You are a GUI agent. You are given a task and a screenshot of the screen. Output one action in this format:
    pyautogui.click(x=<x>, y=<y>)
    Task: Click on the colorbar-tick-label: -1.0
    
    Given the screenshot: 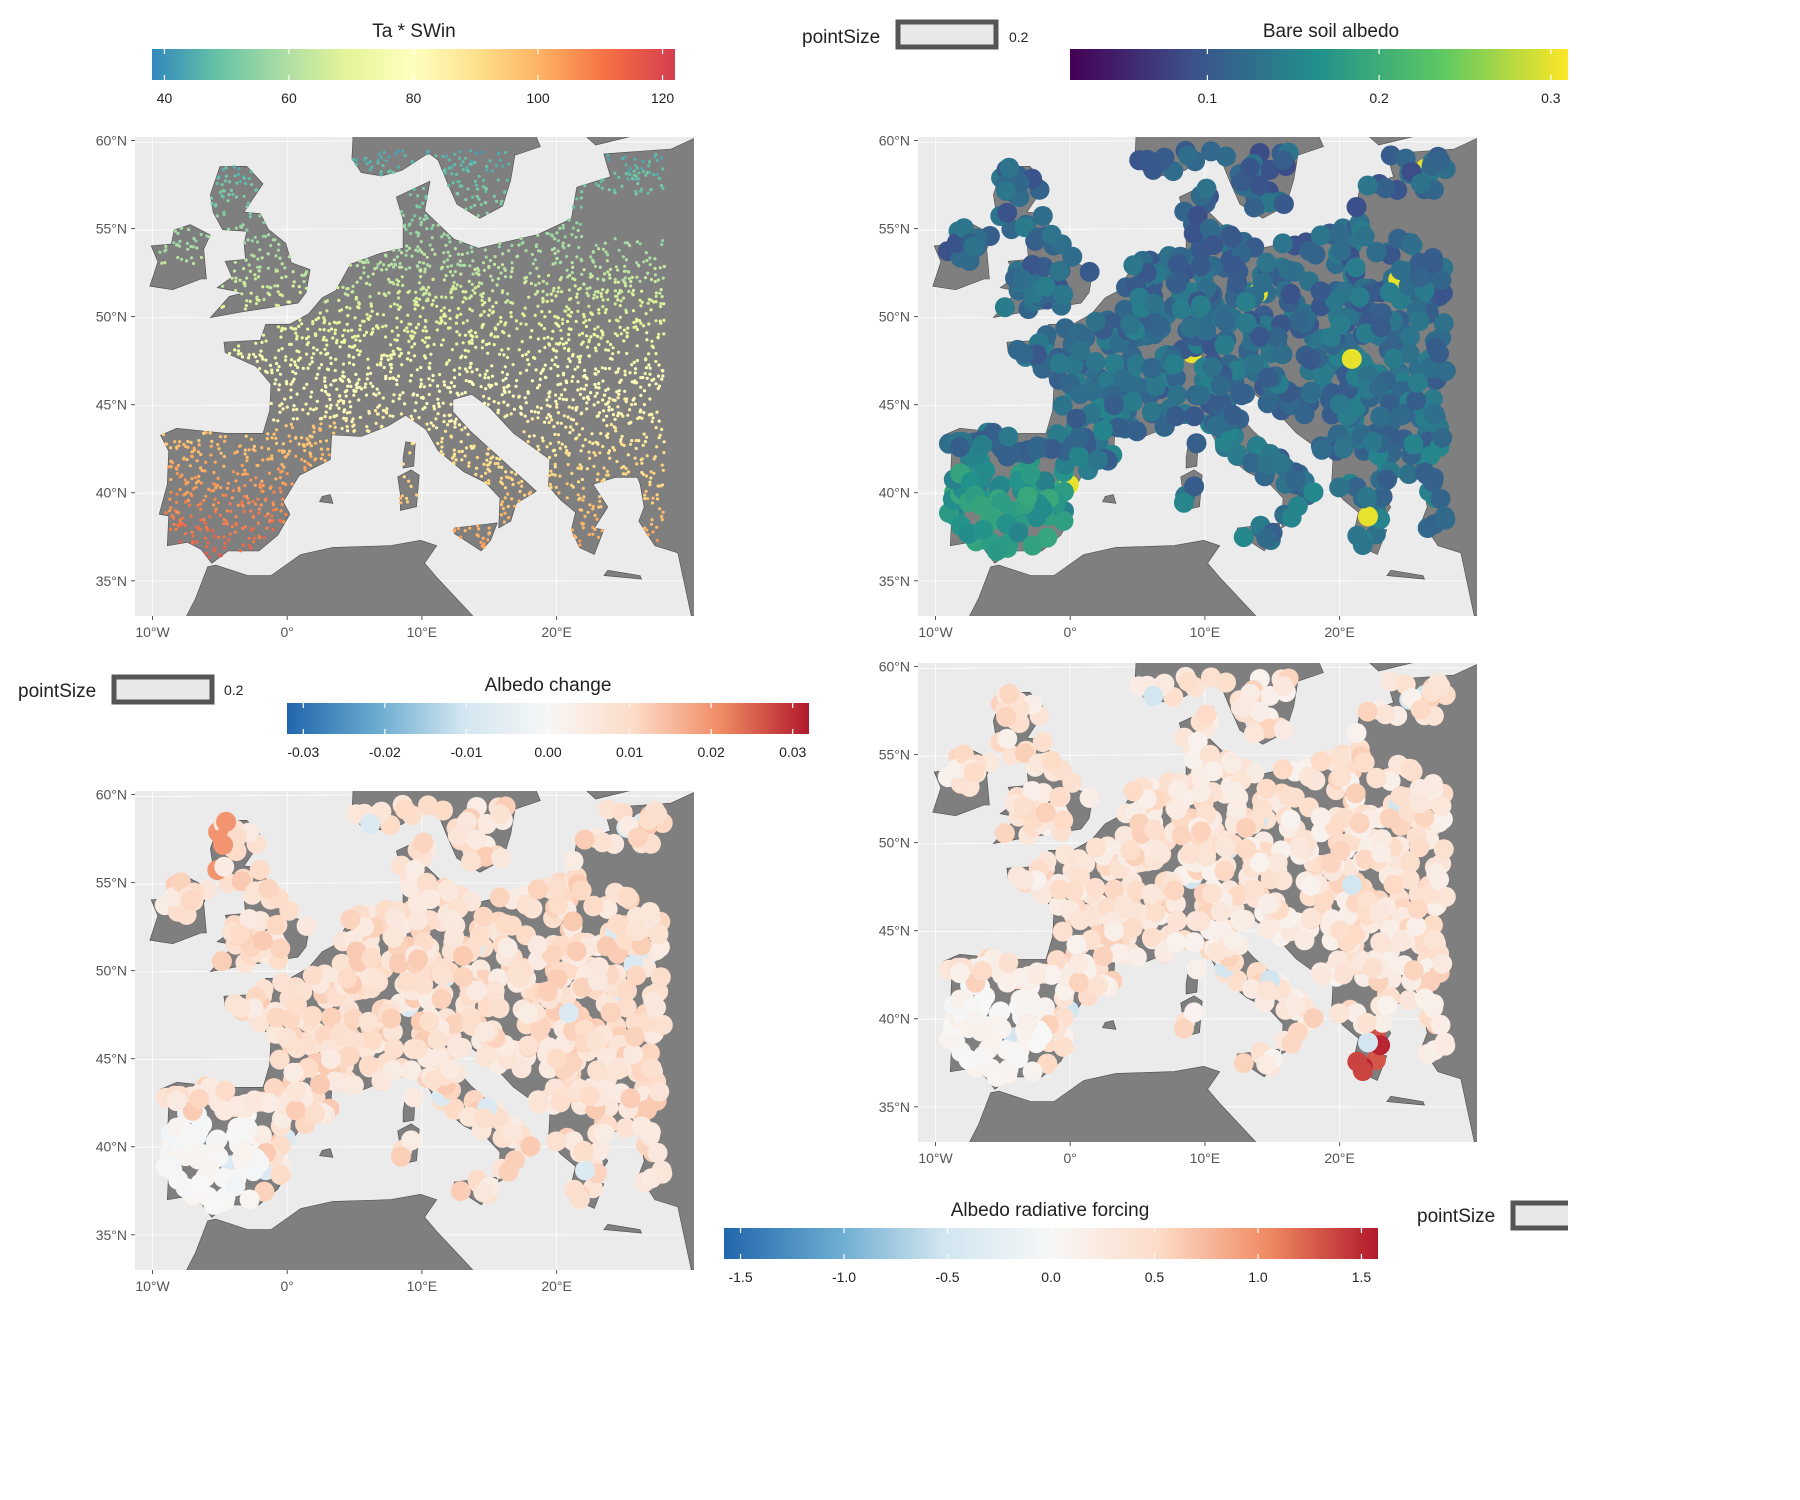 What is the action you would take?
    pyautogui.click(x=844, y=1277)
    